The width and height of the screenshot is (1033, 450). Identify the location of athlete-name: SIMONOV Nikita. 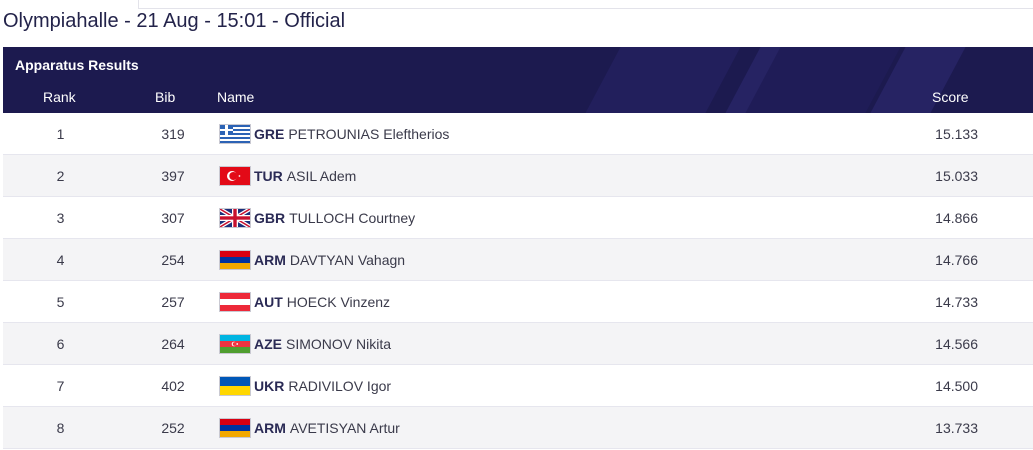
(339, 344).